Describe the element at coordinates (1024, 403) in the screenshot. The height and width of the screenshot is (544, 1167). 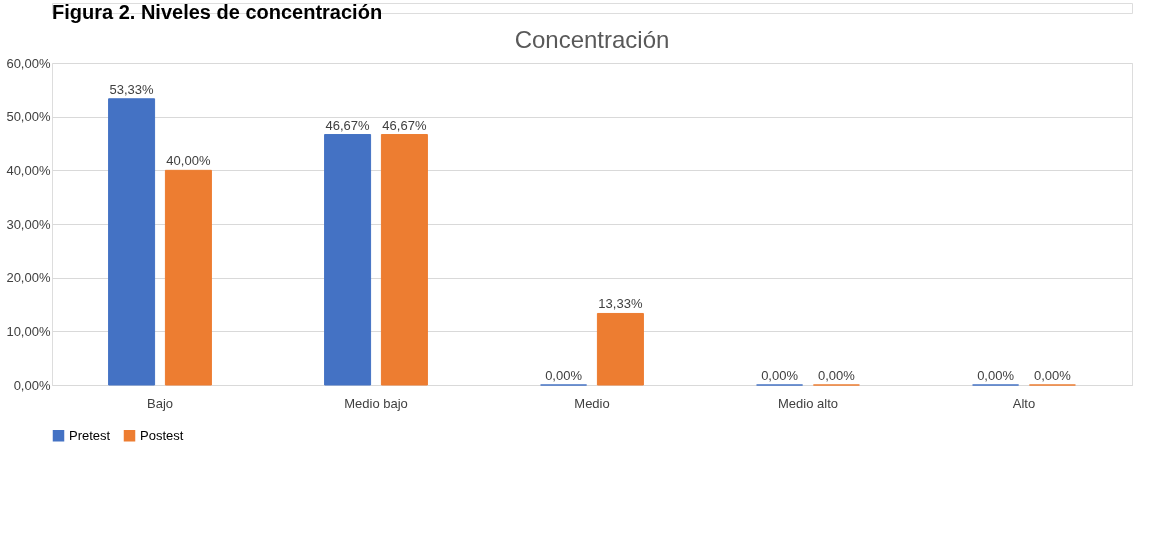
I see `x-tick-label: Alto` at that location.